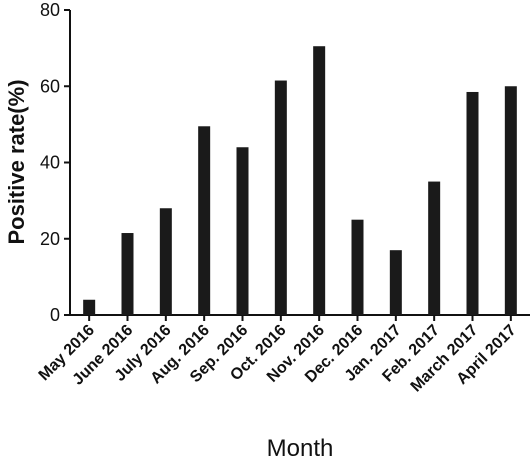 This screenshot has height=461, width=532. I want to click on x-axis-title: Month, so click(300, 448).